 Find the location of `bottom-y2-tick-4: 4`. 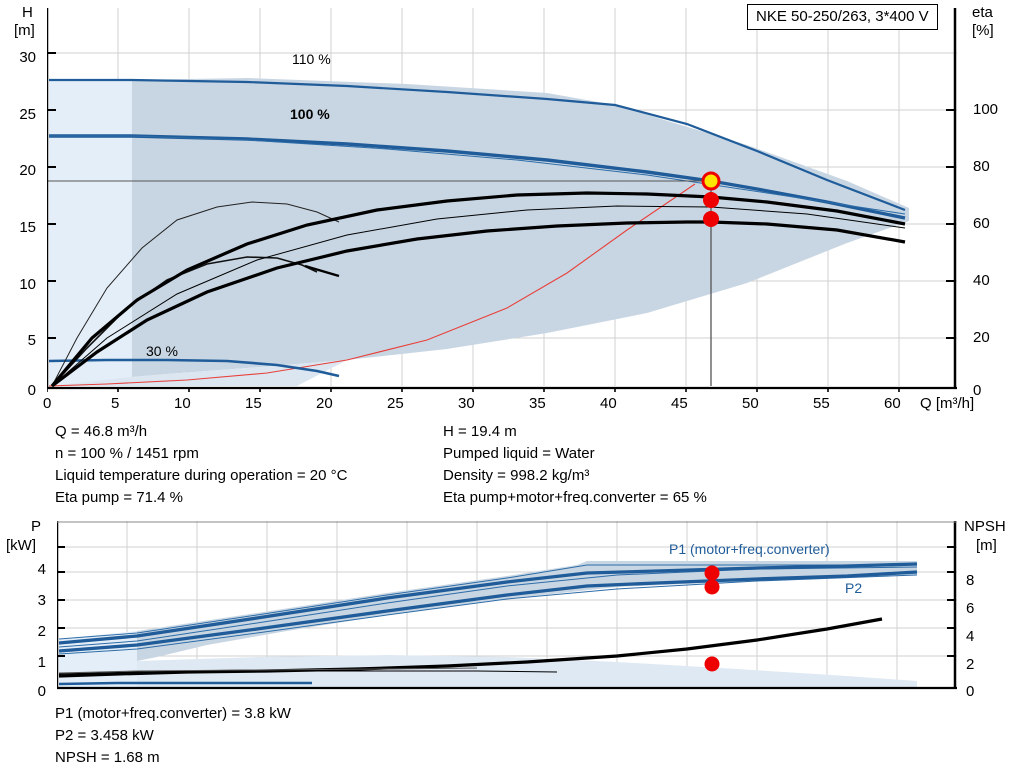

bottom-y2-tick-4: 4 is located at coordinates (970, 636).